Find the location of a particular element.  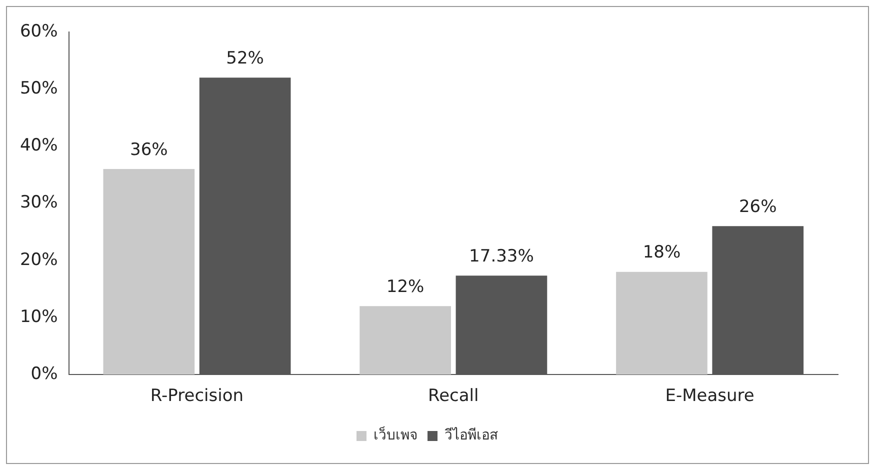

data-label: 12% is located at coordinates (405, 287).